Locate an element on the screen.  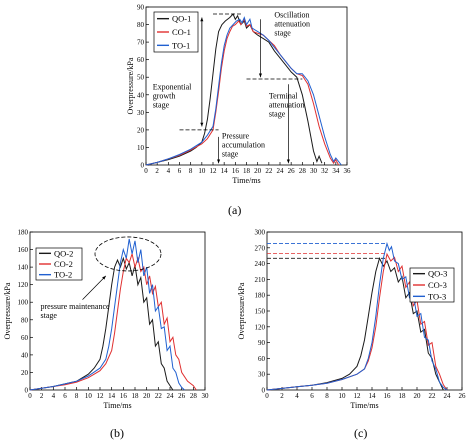
y-tick-label: 70 is located at coordinates (141, 43).